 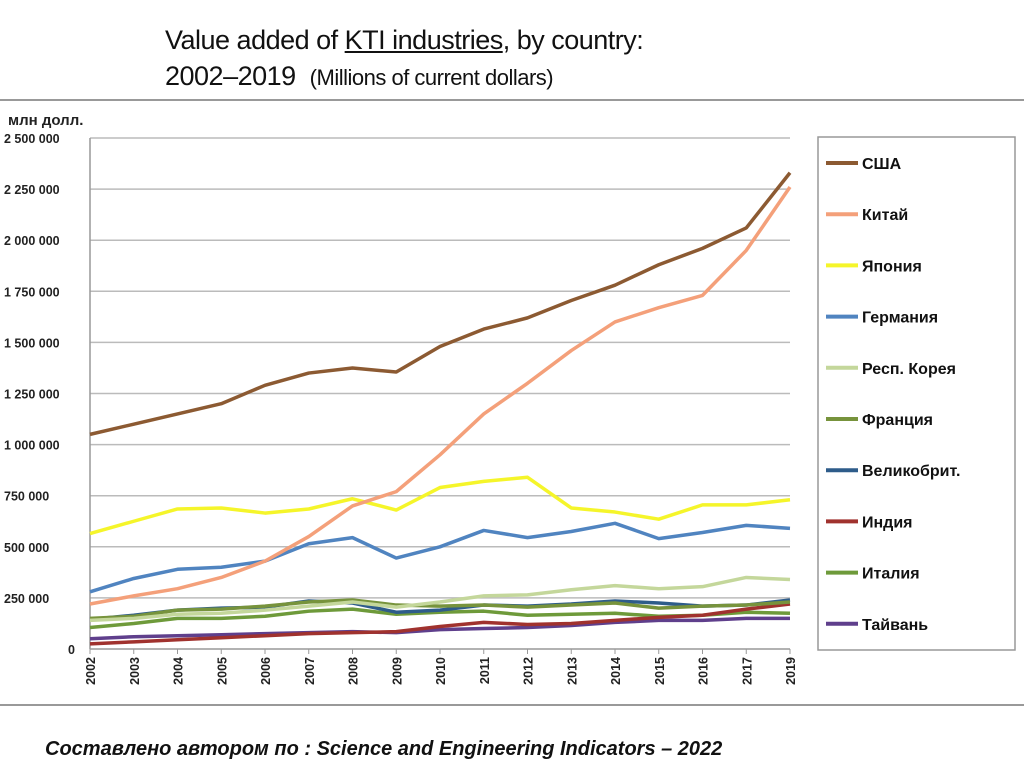 I want to click on legend-label: США, so click(x=882, y=164).